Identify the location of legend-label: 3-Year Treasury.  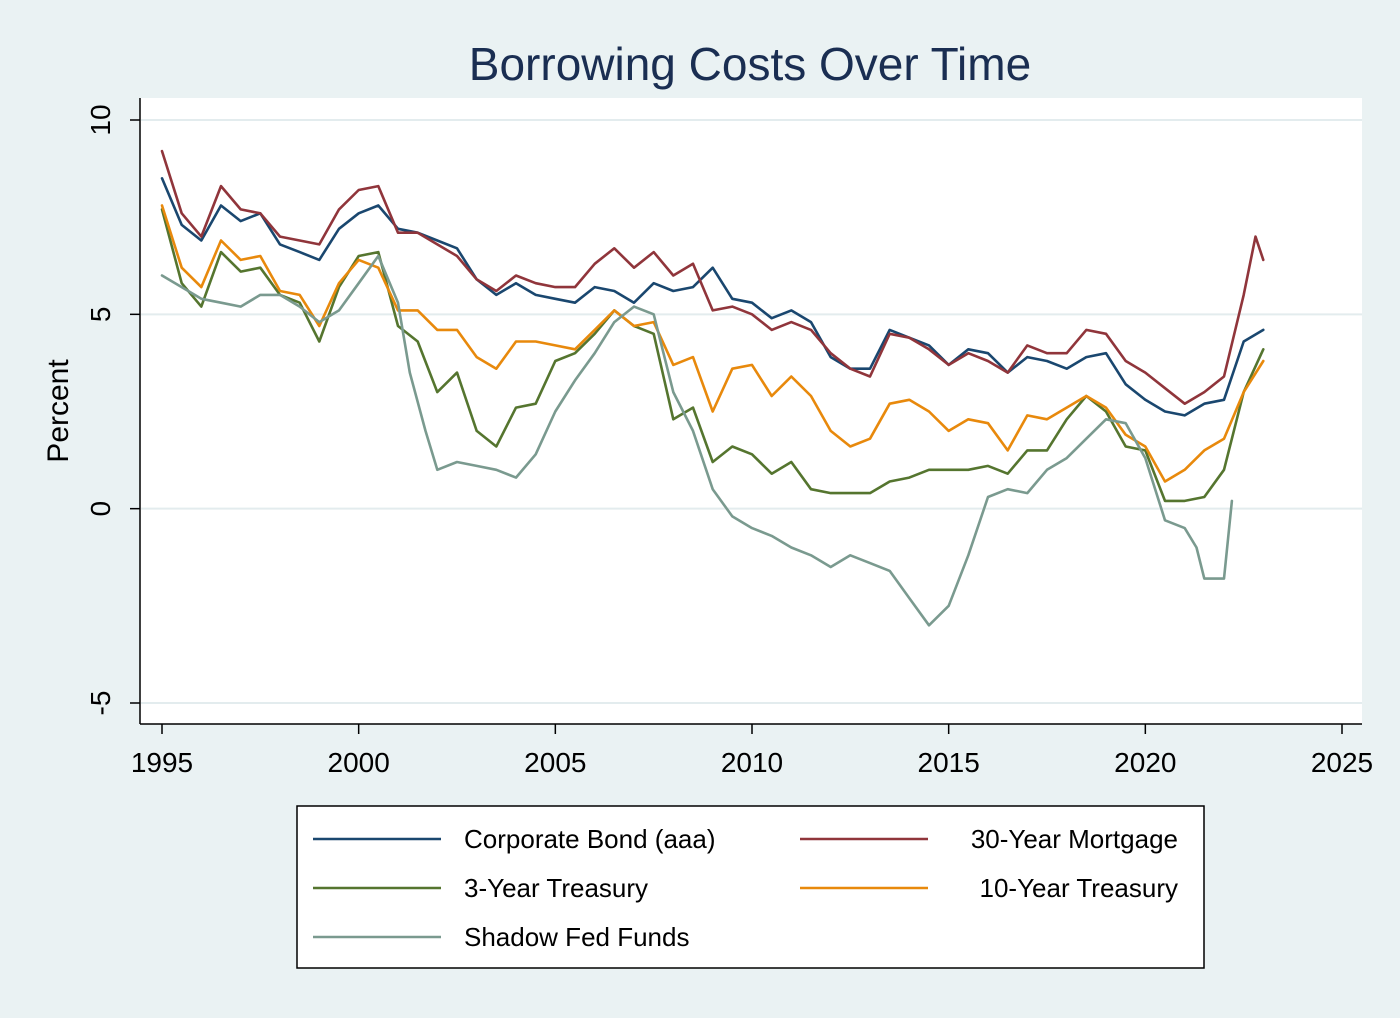
(556, 888).